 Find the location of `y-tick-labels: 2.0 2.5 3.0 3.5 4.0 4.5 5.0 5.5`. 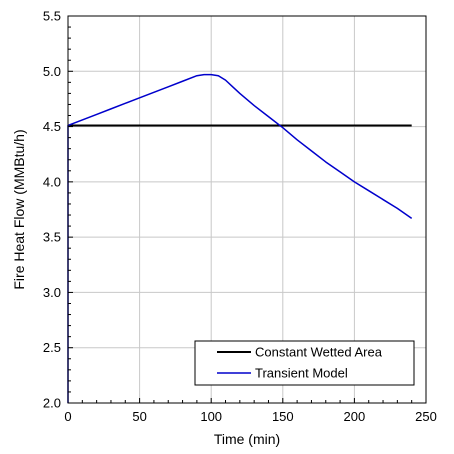

y-tick-labels: 2.0 2.5 3.0 3.5 4.0 4.5 5.0 5.5 is located at coordinates (52, 210).